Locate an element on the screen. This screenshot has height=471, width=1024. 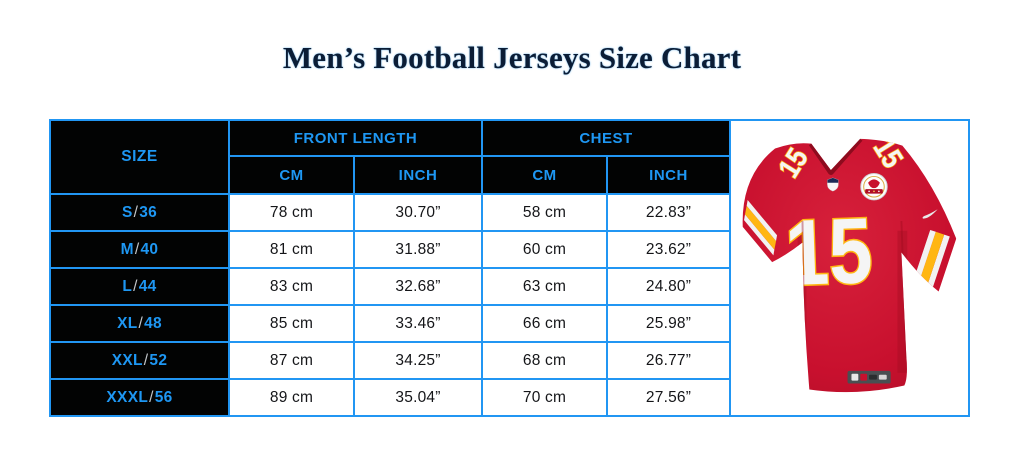
nfl-shield-icon is located at coordinates (833, 184).